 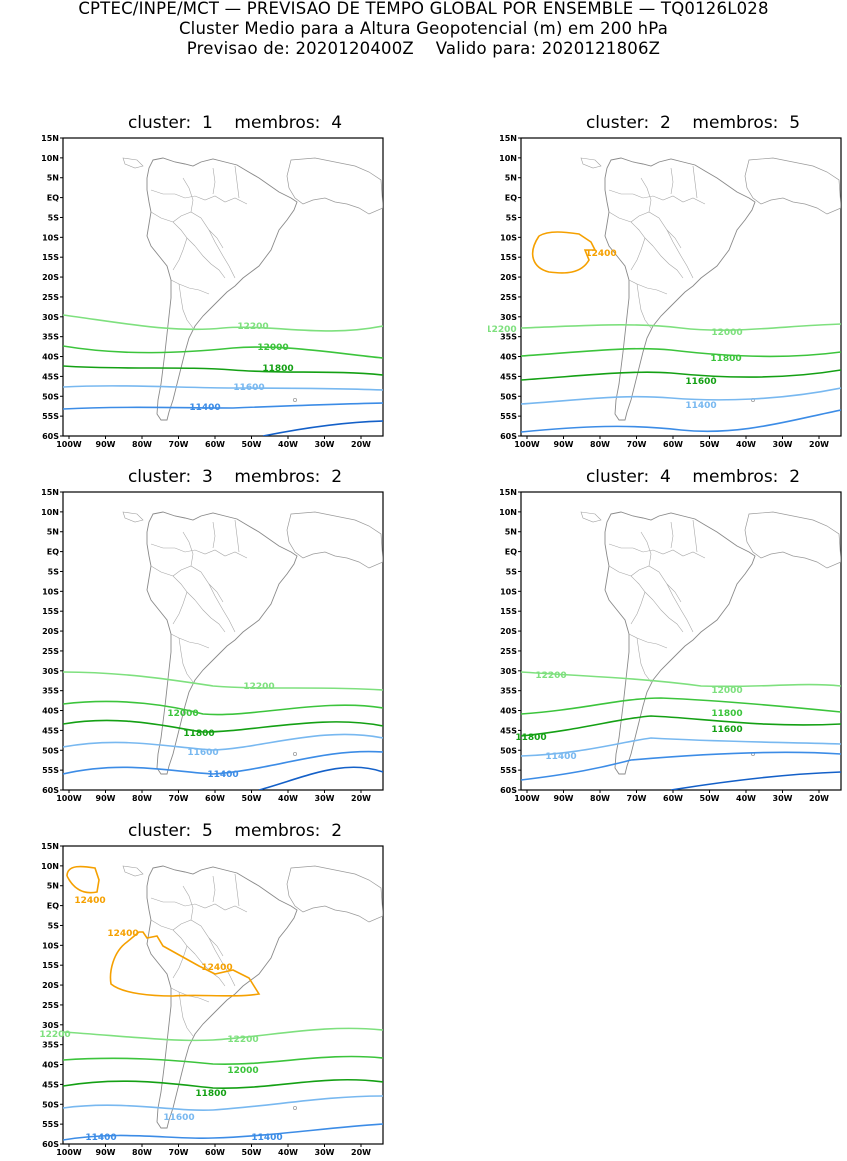 I want to click on panel-title: cluster: 2 membros: 5, so click(x=693, y=123).